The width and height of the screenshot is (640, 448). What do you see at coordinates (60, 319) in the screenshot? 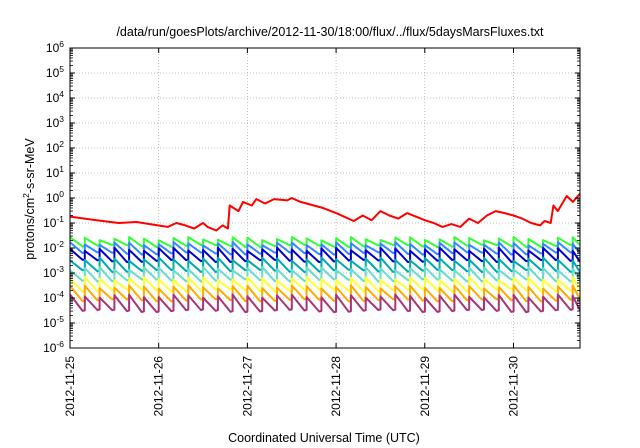
I see `y-tick-exponent: -5` at bounding box center [60, 319].